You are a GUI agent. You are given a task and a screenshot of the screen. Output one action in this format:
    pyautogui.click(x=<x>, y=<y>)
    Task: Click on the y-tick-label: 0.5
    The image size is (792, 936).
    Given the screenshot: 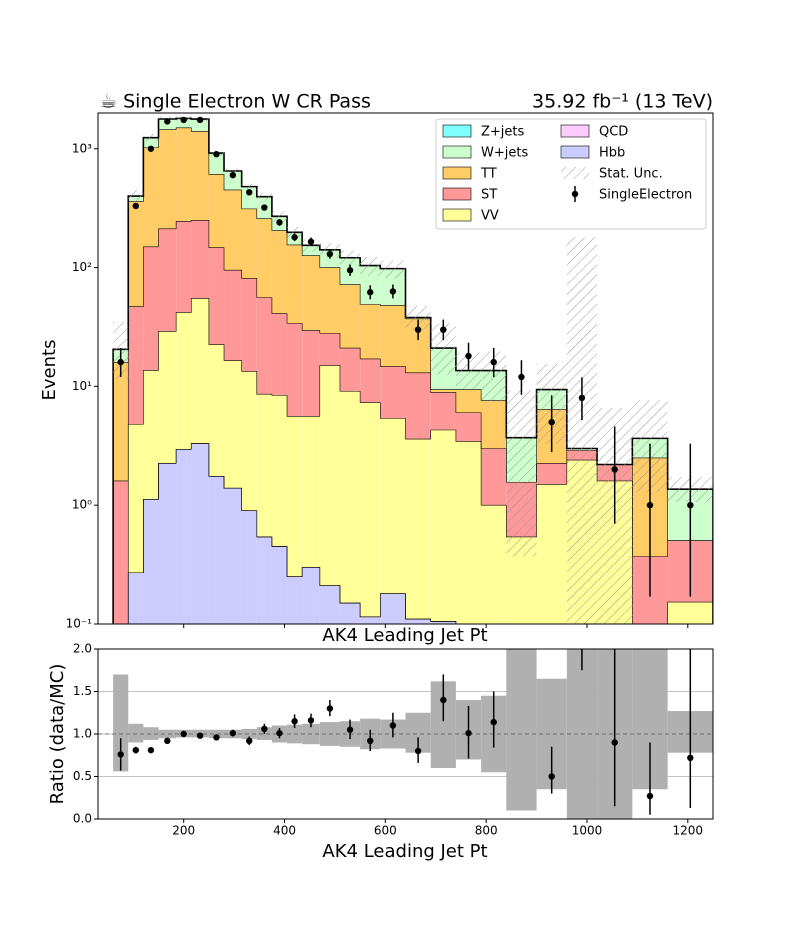 What is the action you would take?
    pyautogui.click(x=82, y=776)
    